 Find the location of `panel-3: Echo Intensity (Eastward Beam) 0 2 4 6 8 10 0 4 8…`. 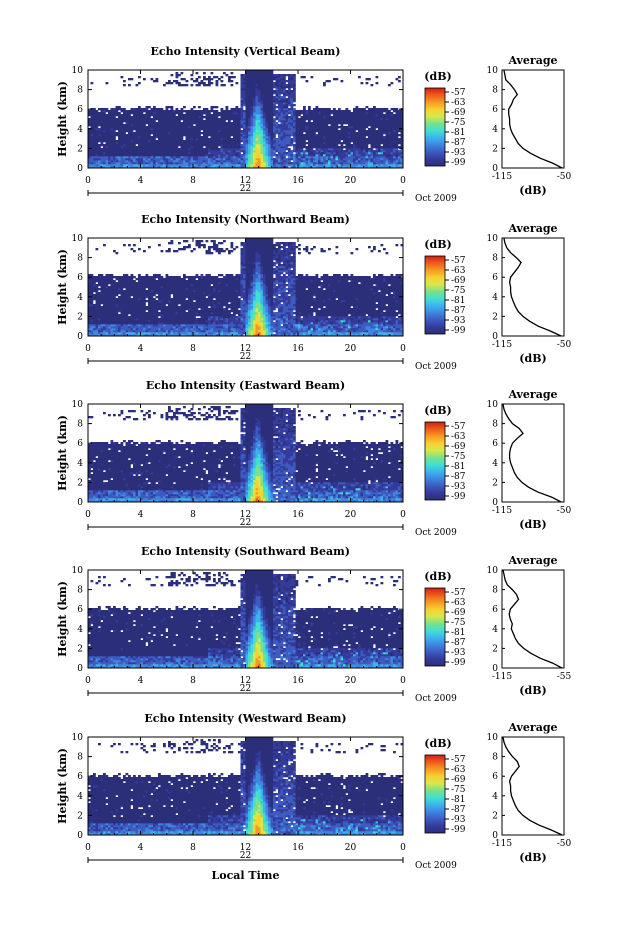

panel-3: Echo Intensity (Eastward Beam) 0 2 4 6 8 10 0 4 8… is located at coordinates (314, 458).